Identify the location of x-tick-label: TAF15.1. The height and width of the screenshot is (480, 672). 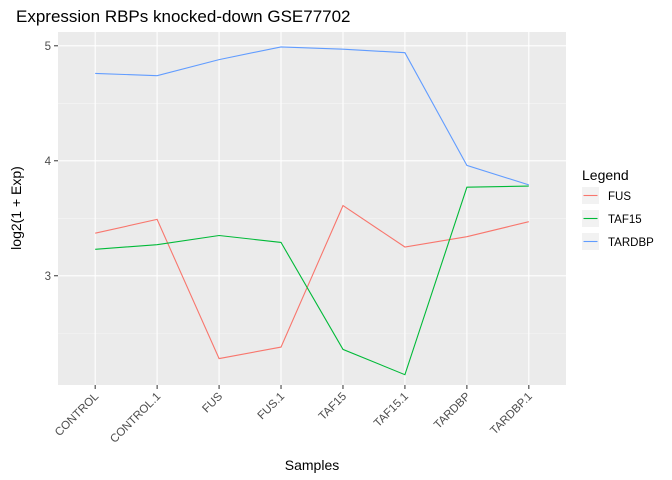
(391, 410).